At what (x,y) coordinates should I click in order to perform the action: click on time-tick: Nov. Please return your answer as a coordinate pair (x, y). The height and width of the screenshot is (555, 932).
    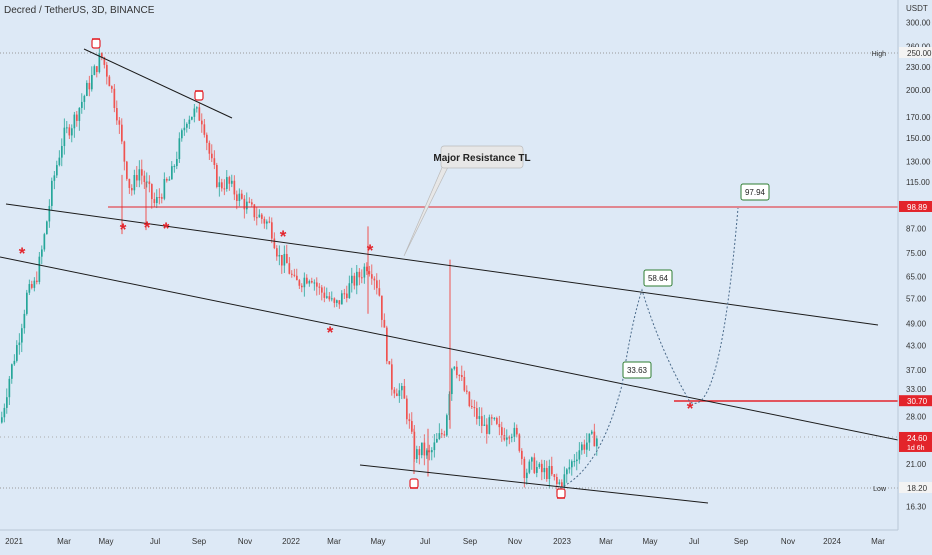
    Looking at the image, I should click on (788, 541).